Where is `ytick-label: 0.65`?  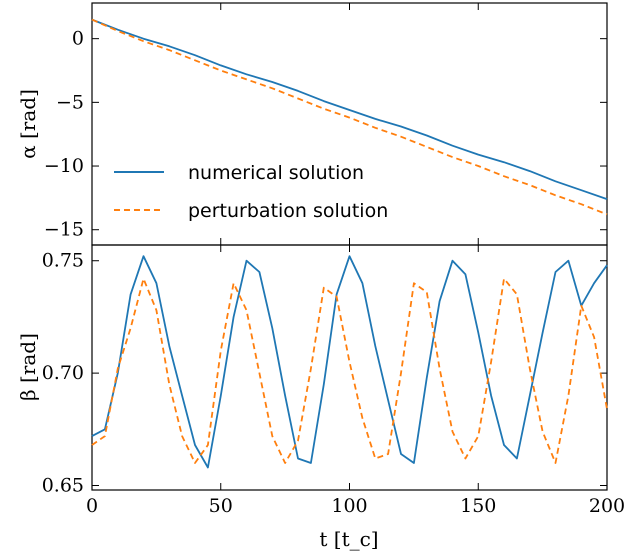
ytick-label: 0.65 is located at coordinates (63, 486).